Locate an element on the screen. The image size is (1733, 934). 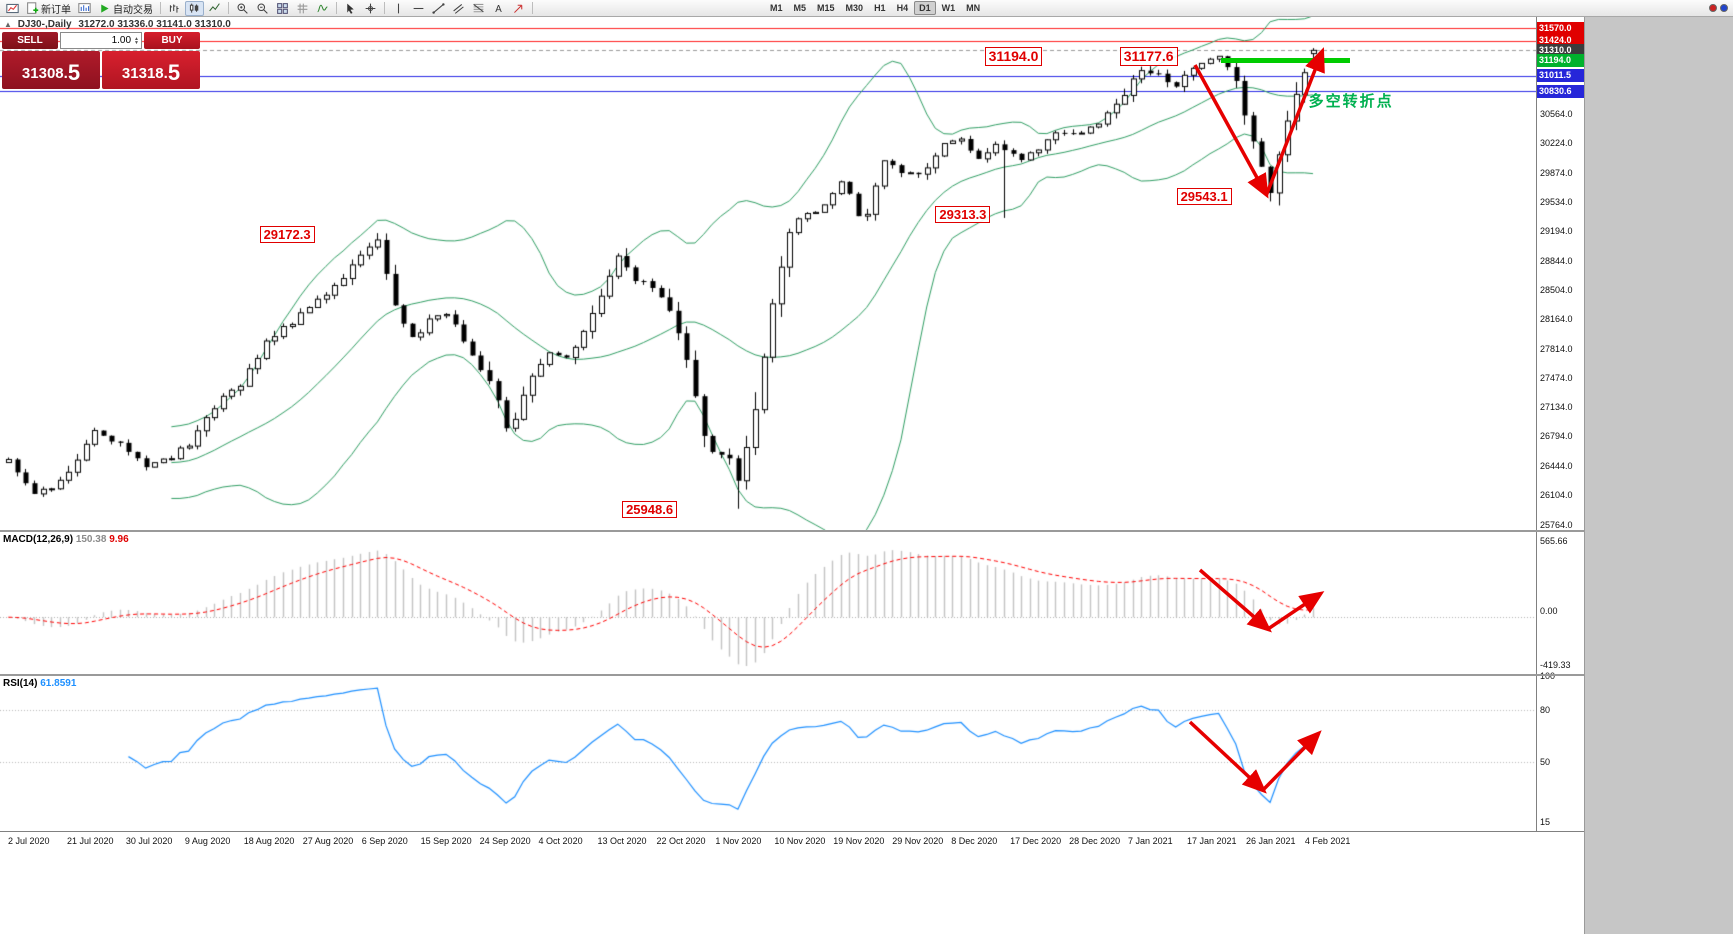
buy-price-frac: 5 is located at coordinates (174, 72).